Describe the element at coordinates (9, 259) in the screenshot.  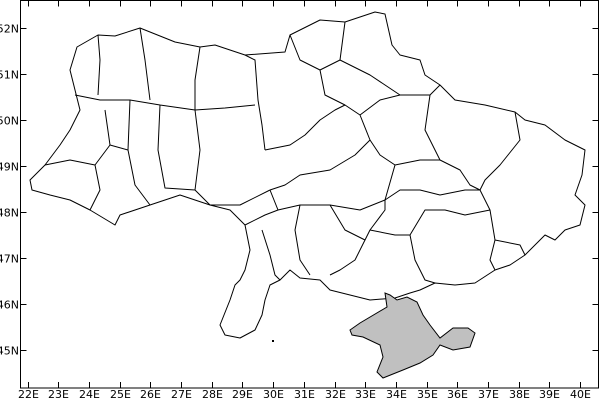
I see `y-tick-label: 47N` at that location.